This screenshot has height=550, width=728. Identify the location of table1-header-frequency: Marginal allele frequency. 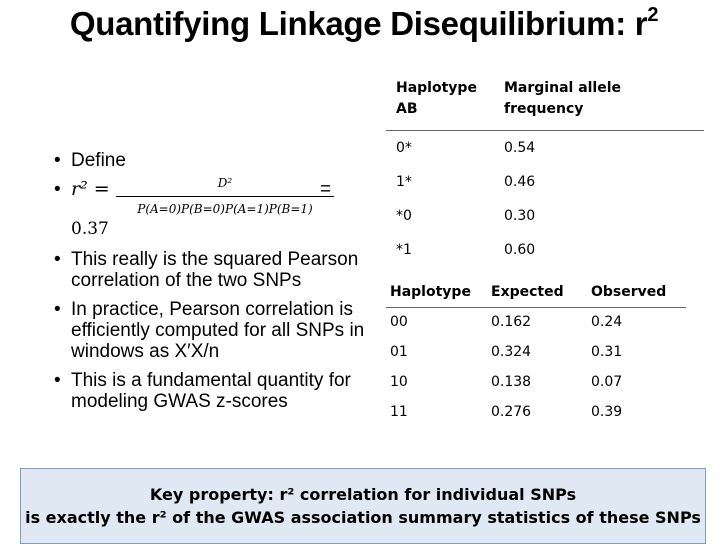
(563, 98).